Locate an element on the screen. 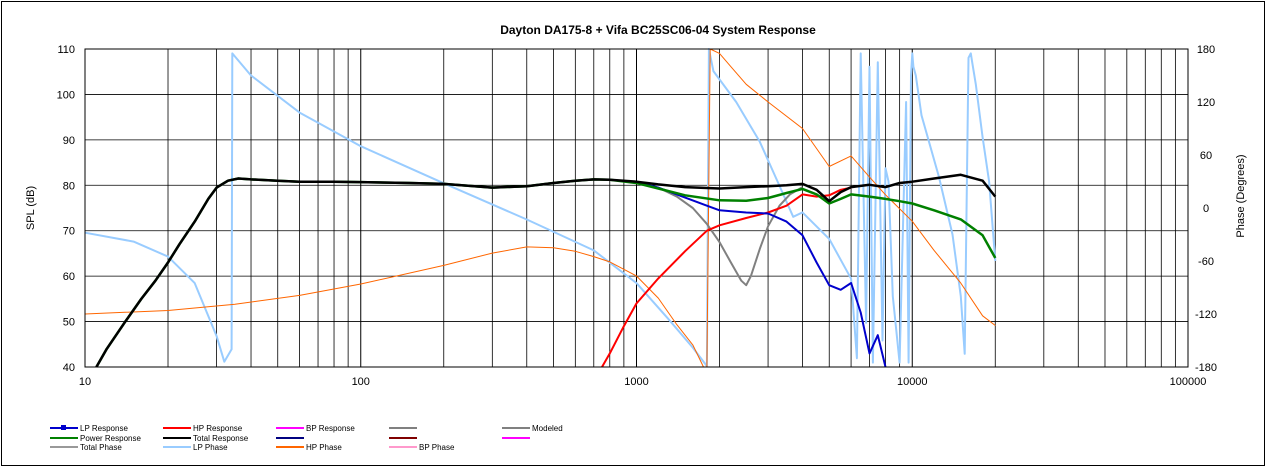 Image resolution: width=1268 pixels, height=469 pixels. y2-axis-title: Phase (Degrees) is located at coordinates (1241, 195).